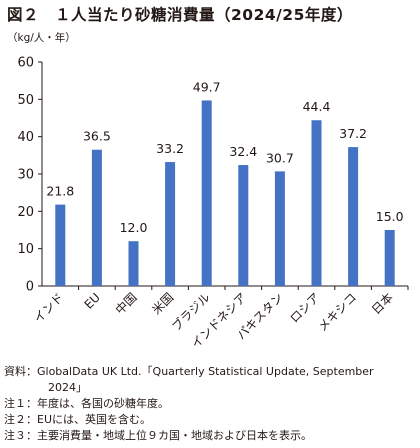  What do you see at coordinates (353, 133) in the screenshot?
I see `data-label: 37.2` at bounding box center [353, 133].